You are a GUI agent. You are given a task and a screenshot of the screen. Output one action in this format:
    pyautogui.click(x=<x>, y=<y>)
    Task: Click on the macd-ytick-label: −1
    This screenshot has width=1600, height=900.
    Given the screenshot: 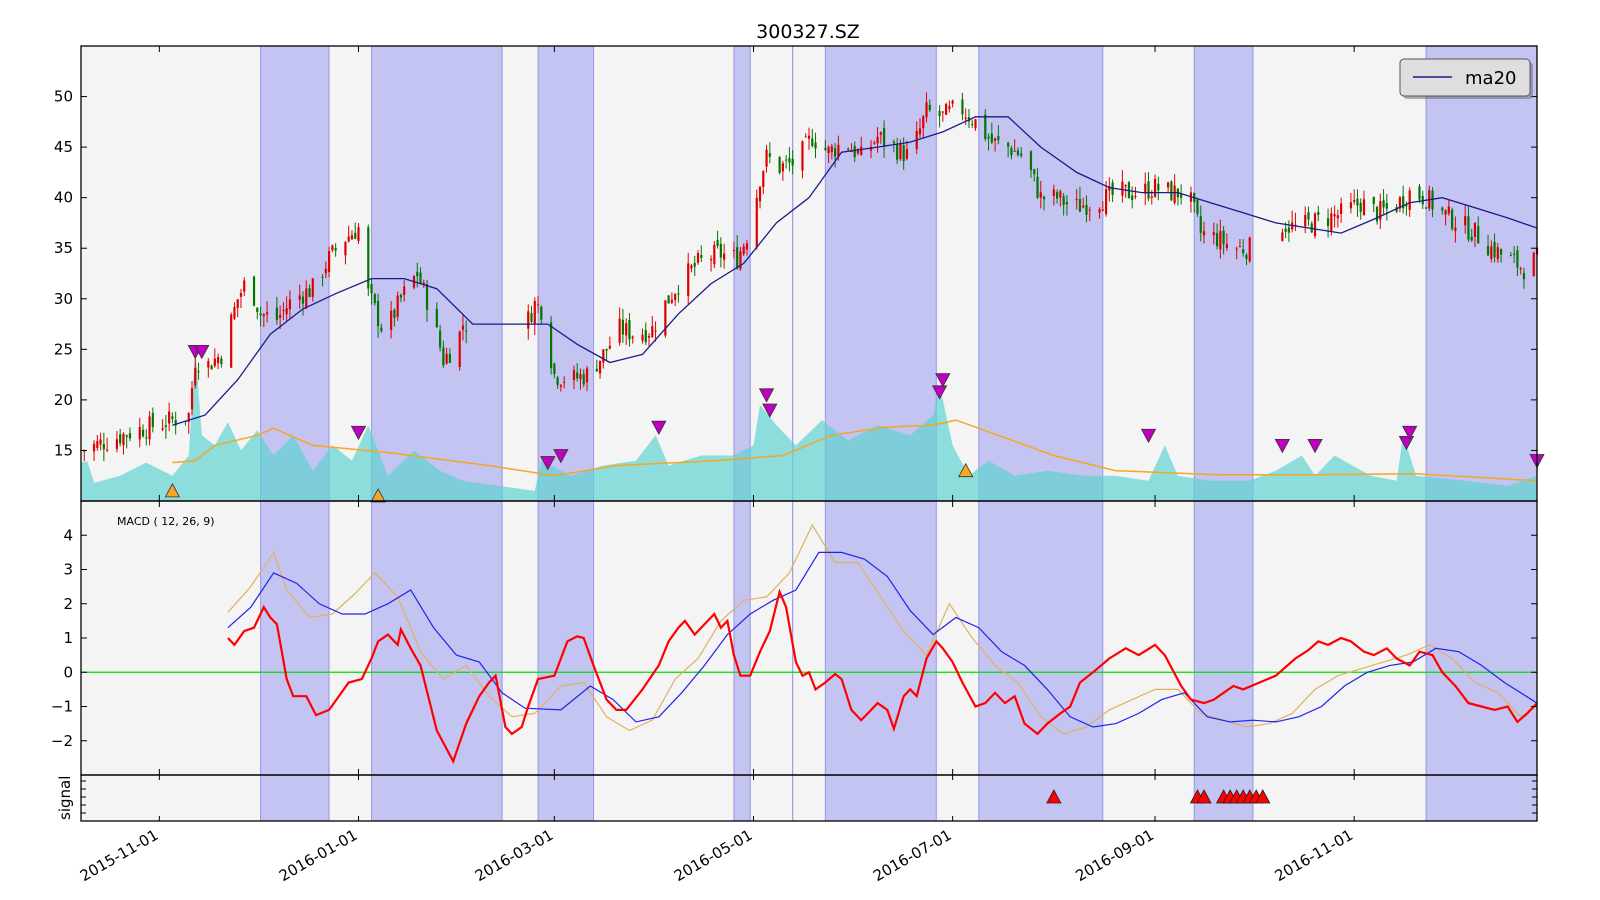 What is the action you would take?
    pyautogui.click(x=62, y=707)
    